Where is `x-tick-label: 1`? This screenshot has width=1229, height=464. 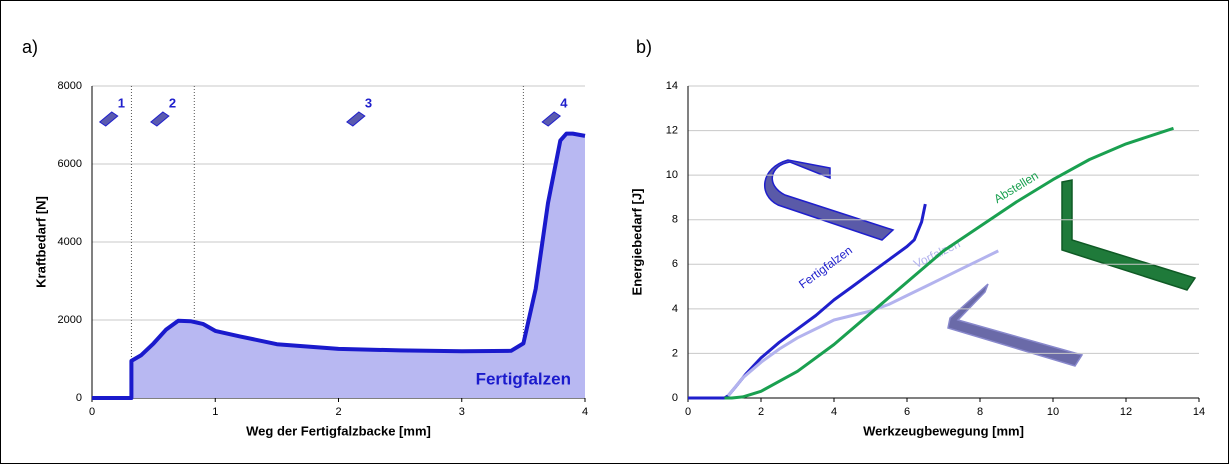
x-tick-label: 1 is located at coordinates (215, 412).